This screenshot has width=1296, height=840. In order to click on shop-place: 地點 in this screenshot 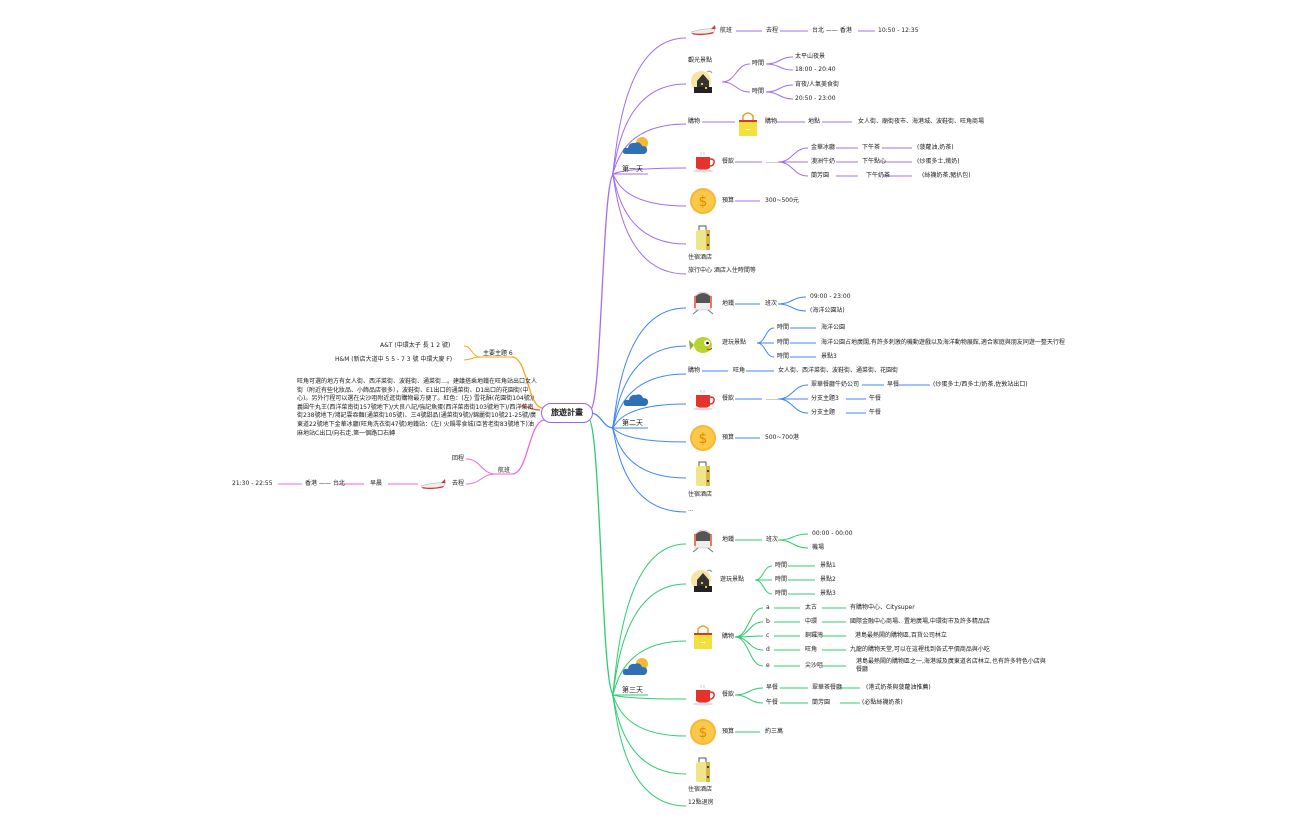, I will do `click(814, 121)`.